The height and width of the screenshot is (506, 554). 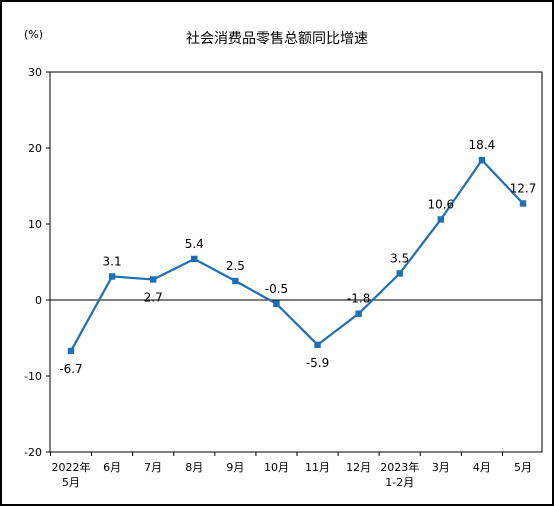 What do you see at coordinates (33, 376) in the screenshot?
I see `y-tick-label: -10` at bounding box center [33, 376].